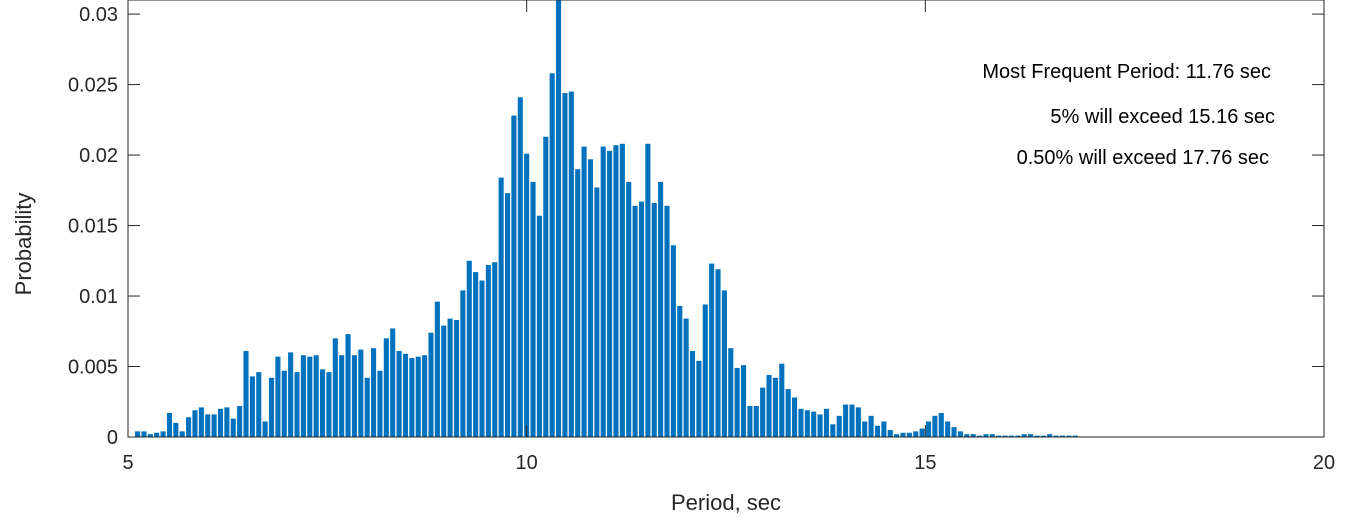 The height and width of the screenshot is (525, 1351). I want to click on y-tick-label: 0.005, so click(93, 368).